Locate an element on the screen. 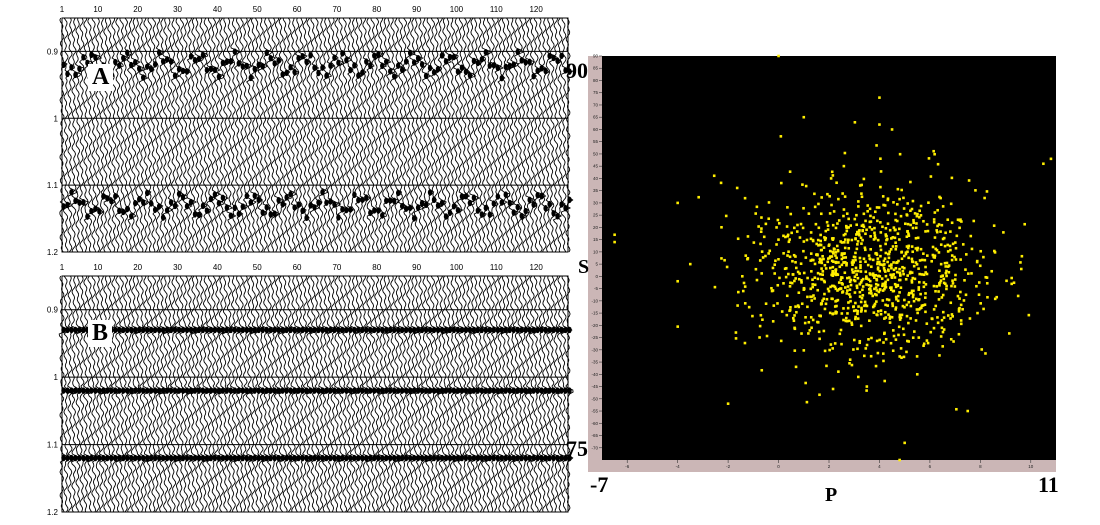 This screenshot has height=525, width=1100. y-tick-label: -25 is located at coordinates (594, 337).